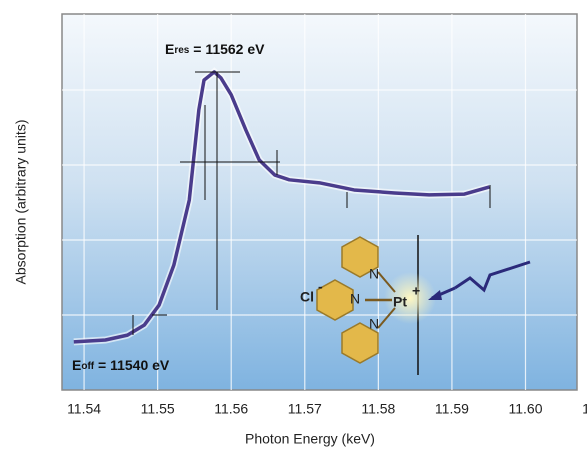 Image resolution: width=587 pixels, height=457 pixels. I want to click on y-axis-label: Absorption (arbitrary units), so click(21, 202).